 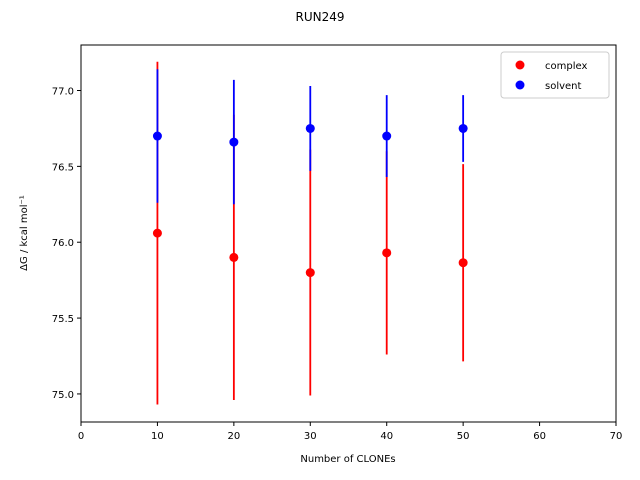 I want to click on x-tick-label: 70, so click(x=616, y=436).